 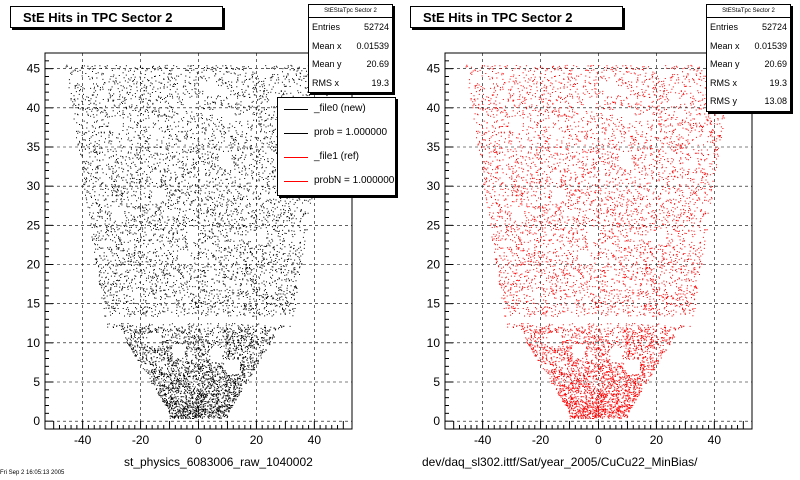 What do you see at coordinates (218, 462) in the screenshot?
I see `left-x-axis-name: st_physics_6083006_raw_1040002` at bounding box center [218, 462].